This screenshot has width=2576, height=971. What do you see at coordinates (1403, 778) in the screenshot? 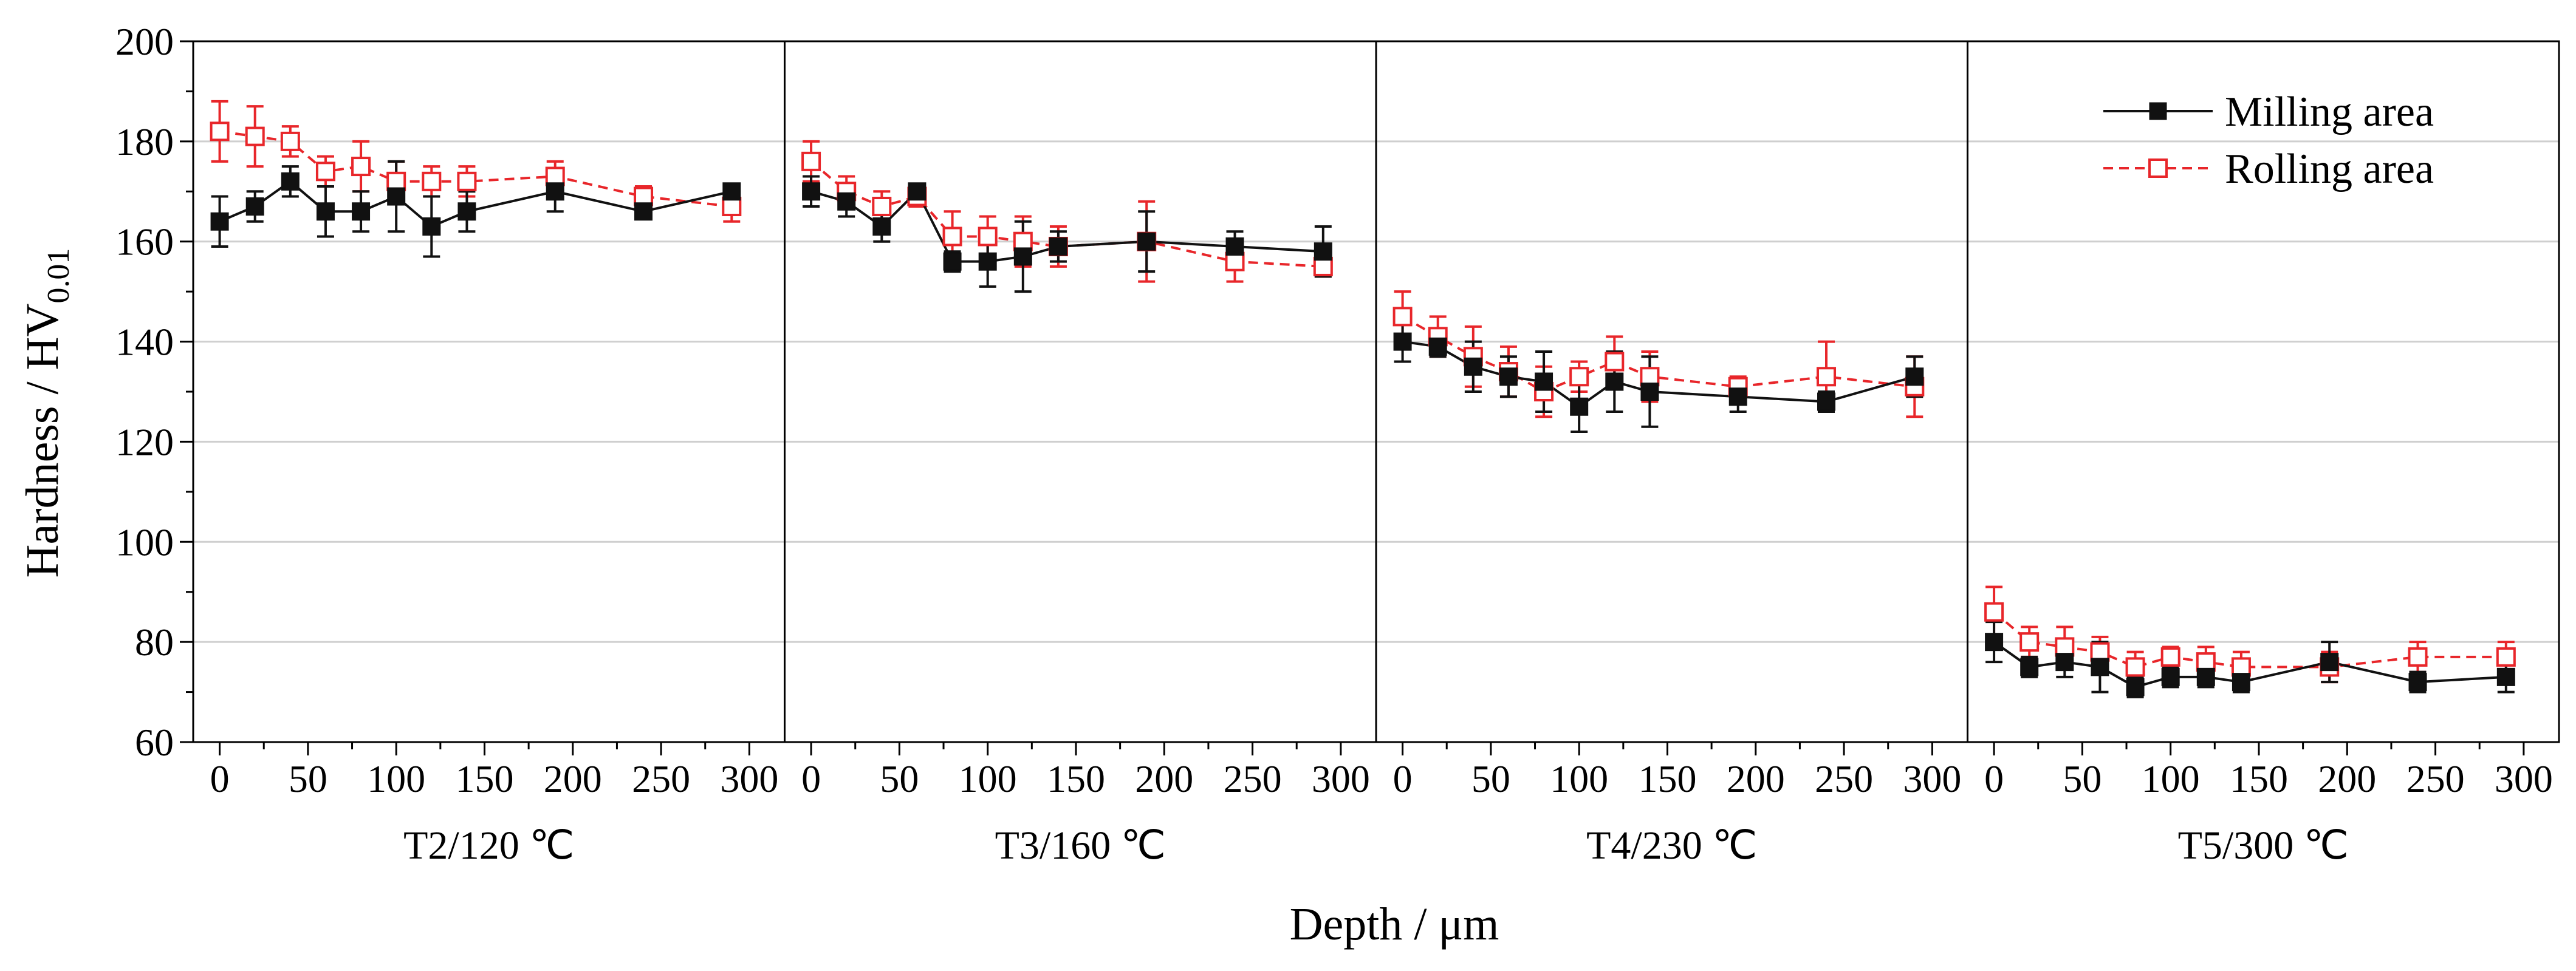
I see `x-tick-label-p3-0: 0` at bounding box center [1403, 778].